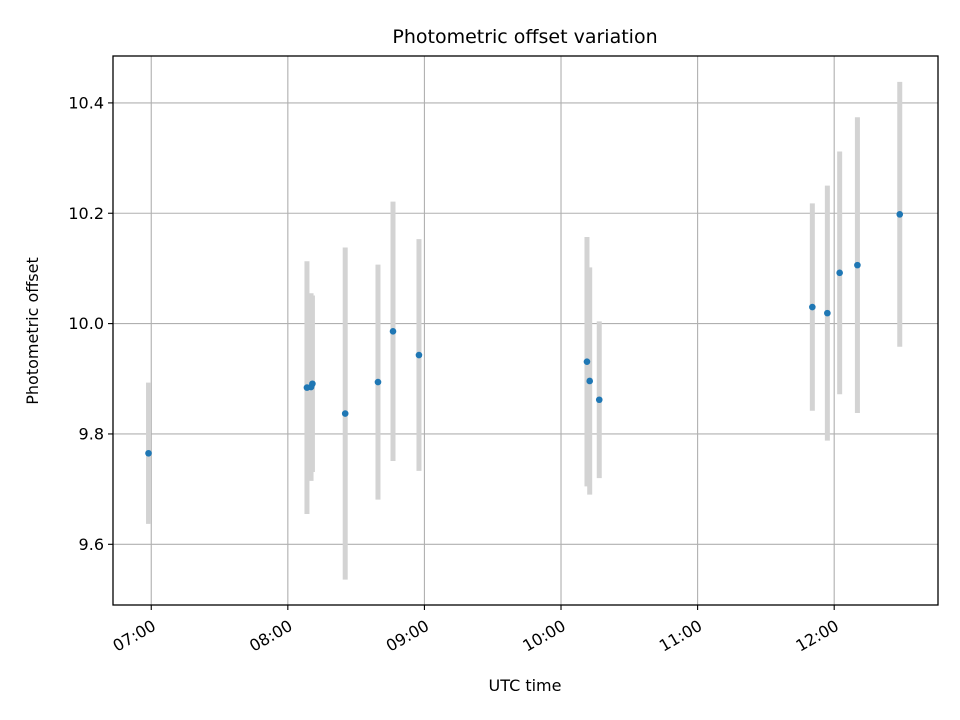  Describe the element at coordinates (32, 331) in the screenshot. I see `y-axis-label: Photometric offset` at that location.